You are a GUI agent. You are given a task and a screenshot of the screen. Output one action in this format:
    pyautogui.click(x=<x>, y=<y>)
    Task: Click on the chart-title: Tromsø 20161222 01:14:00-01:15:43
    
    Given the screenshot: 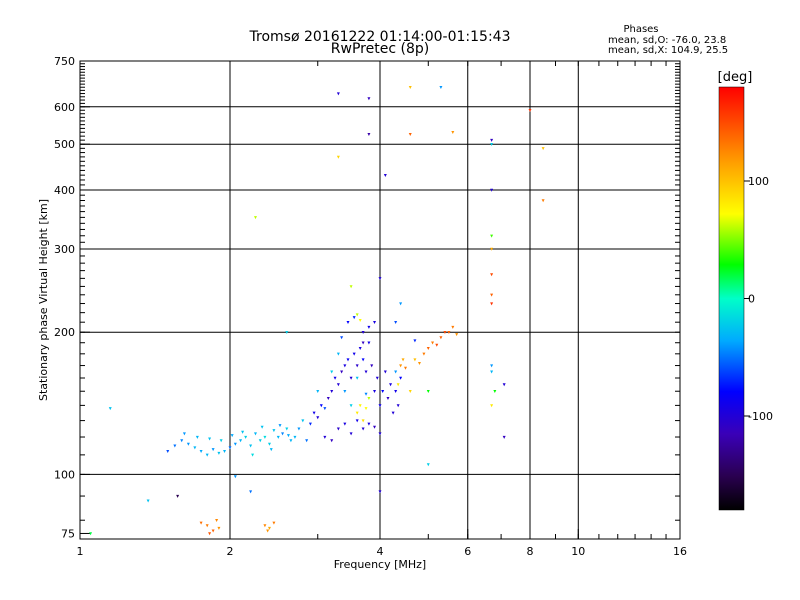 What is the action you would take?
    pyautogui.click(x=380, y=37)
    